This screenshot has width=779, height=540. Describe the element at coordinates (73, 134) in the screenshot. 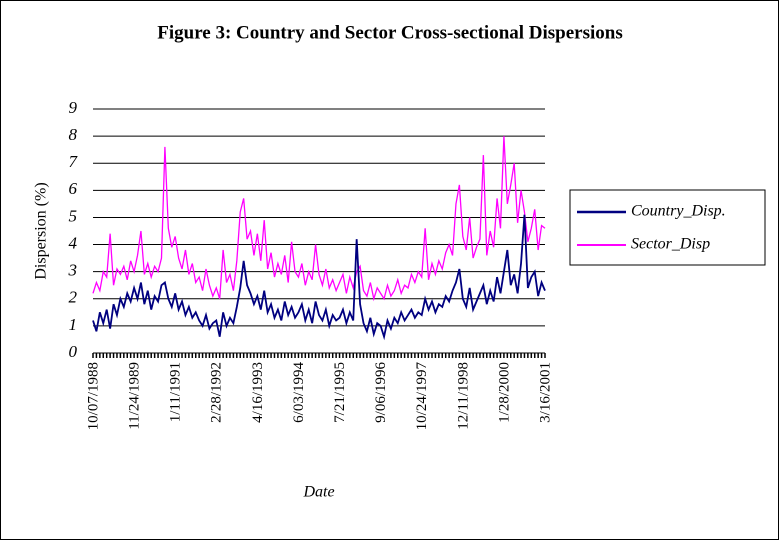

I see `y-tick-label: 8` at that location.